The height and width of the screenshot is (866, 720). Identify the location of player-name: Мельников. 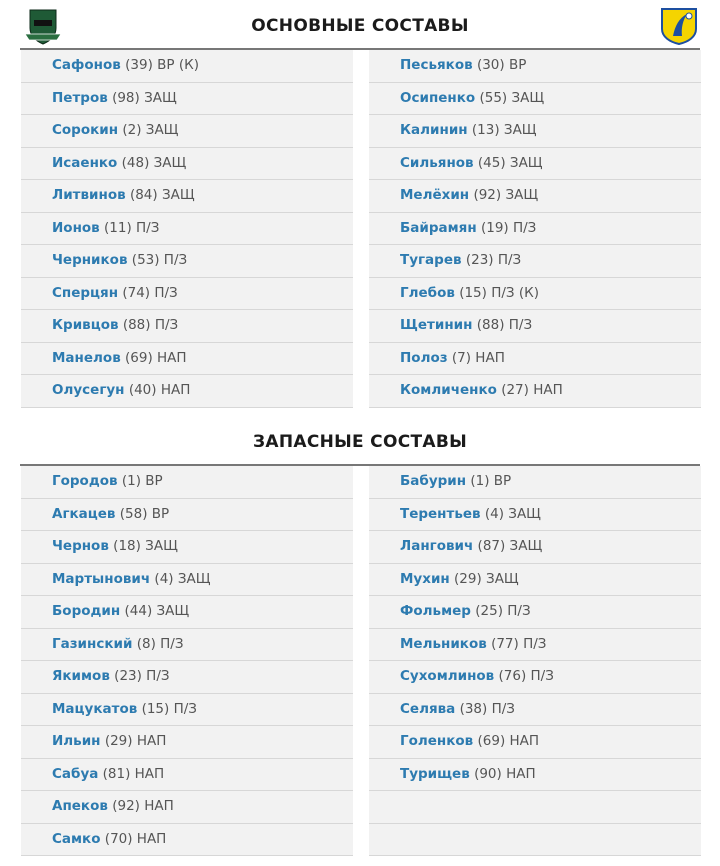
(443, 643).